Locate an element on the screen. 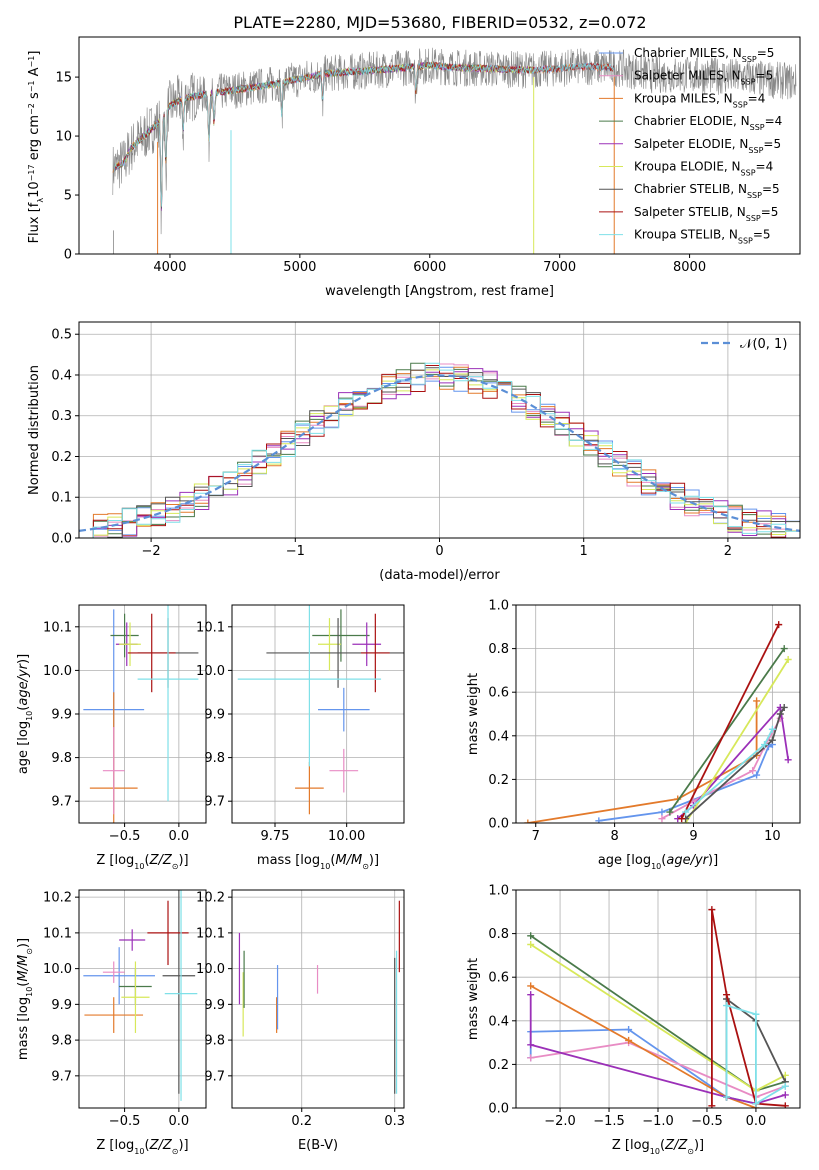 This screenshot has height=1170, width=819. label-part: λ is located at coordinates (40, 200).